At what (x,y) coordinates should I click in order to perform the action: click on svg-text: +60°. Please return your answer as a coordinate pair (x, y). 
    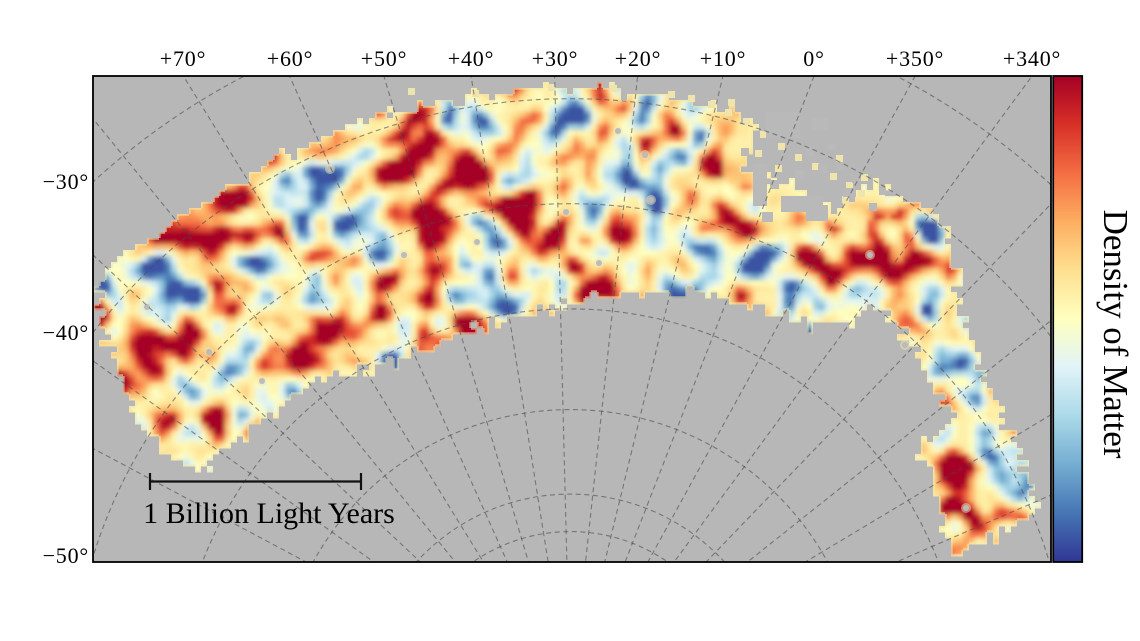
    Looking at the image, I should click on (290, 58).